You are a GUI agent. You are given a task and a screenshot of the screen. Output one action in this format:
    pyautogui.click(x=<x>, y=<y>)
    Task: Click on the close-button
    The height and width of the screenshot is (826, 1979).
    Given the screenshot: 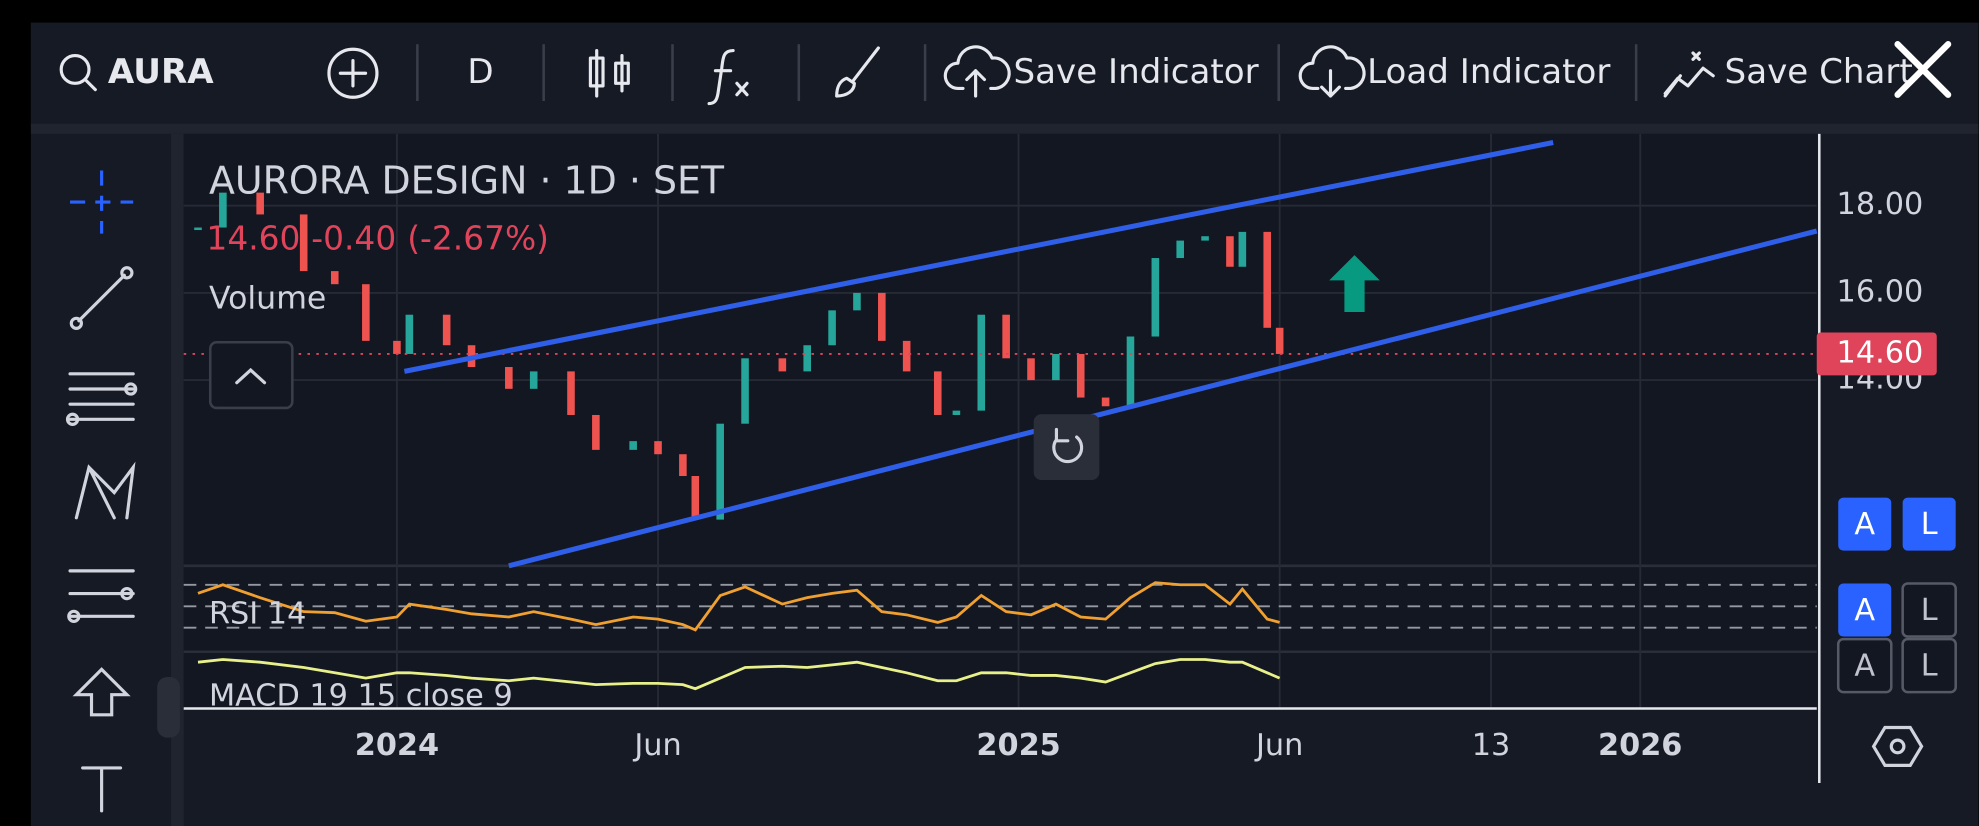 What is the action you would take?
    pyautogui.click(x=1923, y=69)
    